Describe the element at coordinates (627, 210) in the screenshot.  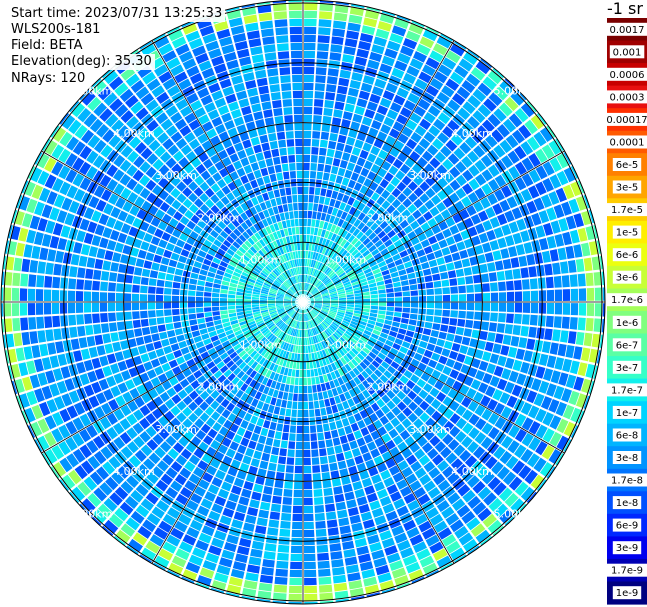
I see `colorbar-label: 1.7e-5` at that location.